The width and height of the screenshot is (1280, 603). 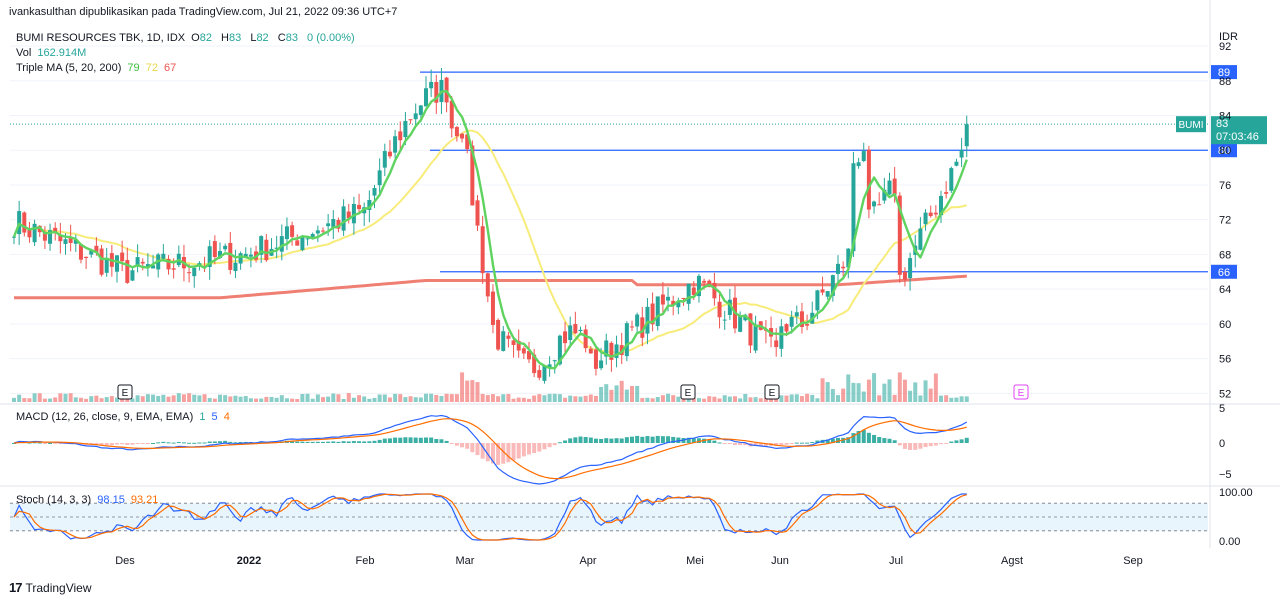 What do you see at coordinates (490, 449) in the screenshot?
I see `macd-line` at bounding box center [490, 449].